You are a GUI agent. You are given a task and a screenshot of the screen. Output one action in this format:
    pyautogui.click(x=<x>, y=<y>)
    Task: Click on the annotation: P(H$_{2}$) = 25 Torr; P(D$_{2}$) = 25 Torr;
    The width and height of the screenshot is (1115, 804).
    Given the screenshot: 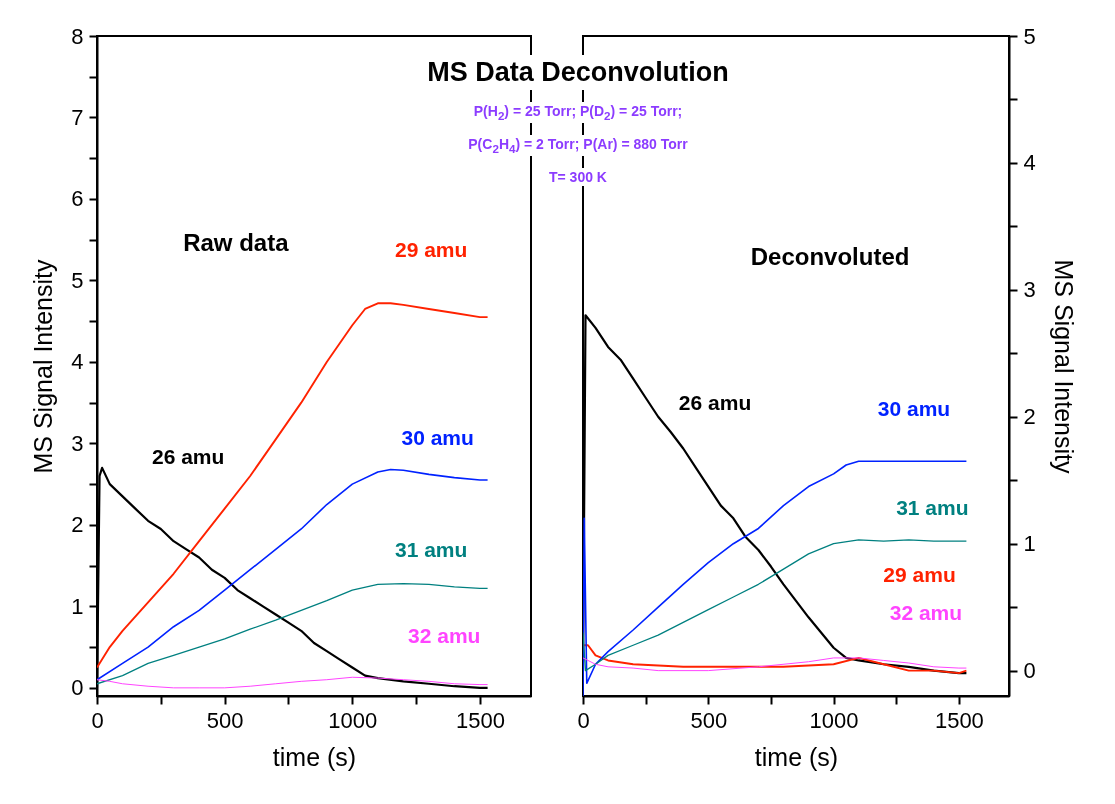 What is the action you would take?
    pyautogui.click(x=578, y=112)
    